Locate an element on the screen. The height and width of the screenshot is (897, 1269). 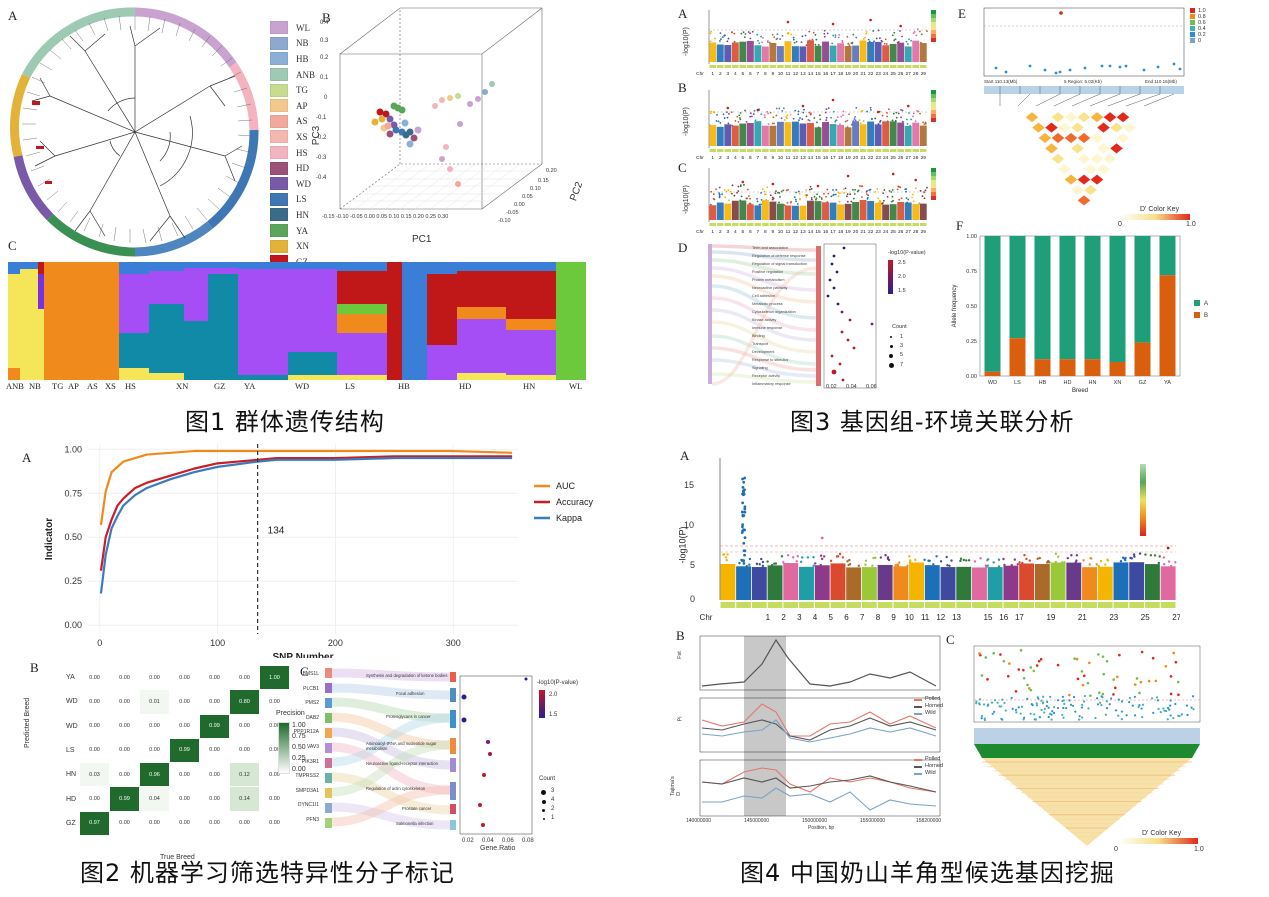
confusion-cell: 0.00 is located at coordinates (124, 750).